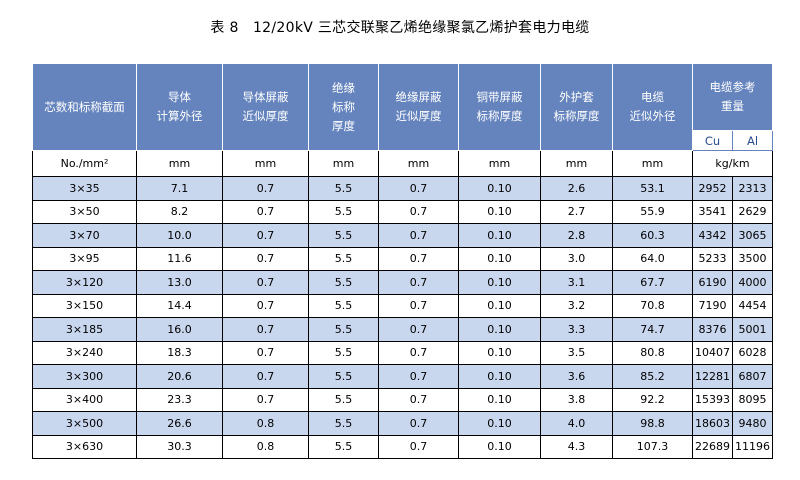 The image size is (800, 480). I want to click on table-cell: 74.7, so click(652, 329).